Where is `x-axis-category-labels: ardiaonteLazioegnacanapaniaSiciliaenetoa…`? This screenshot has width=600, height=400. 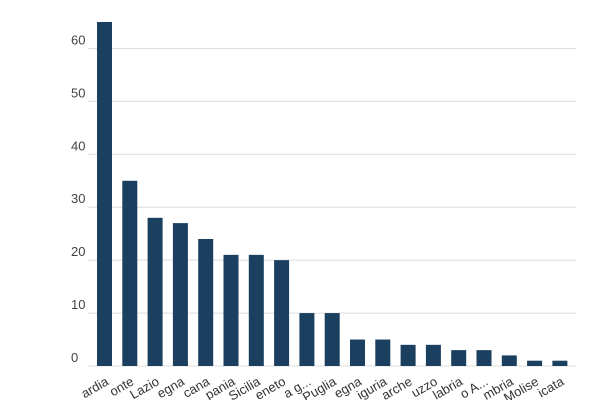
x-axis-category-labels: ardiaonteLazioegnacanapaniaSiciliaenetoa… is located at coordinates (322, 386).